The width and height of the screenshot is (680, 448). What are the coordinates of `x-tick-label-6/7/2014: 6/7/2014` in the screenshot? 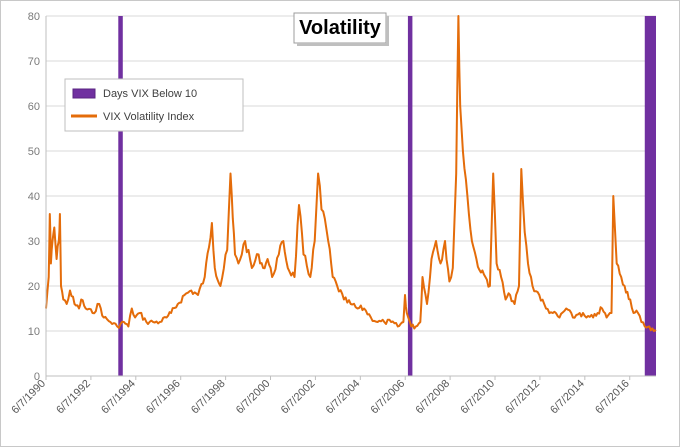 It's located at (567, 397).